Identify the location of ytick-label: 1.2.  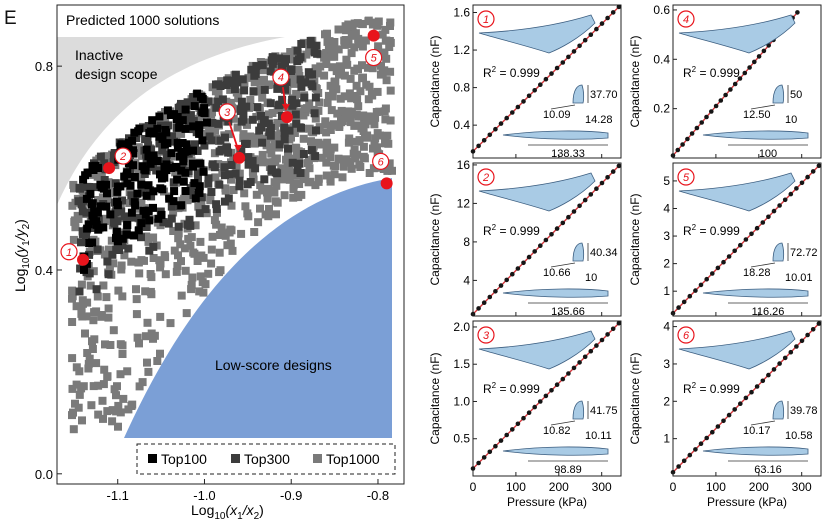
(461, 50).